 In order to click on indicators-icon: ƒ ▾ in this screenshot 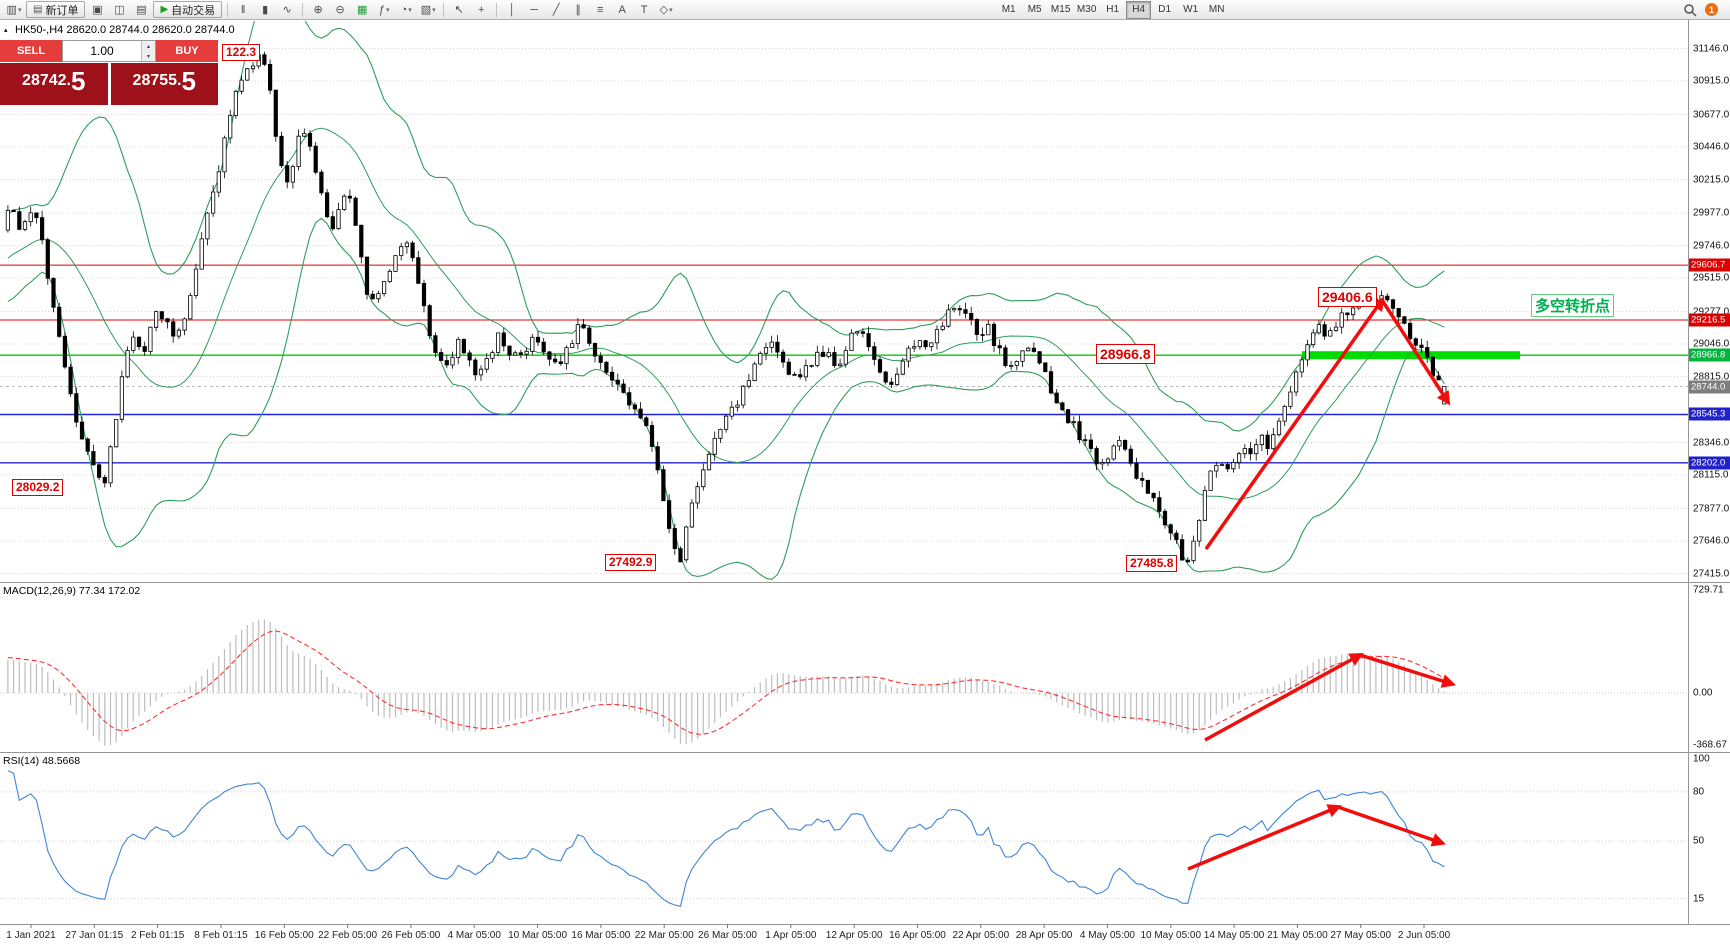, I will do `click(384, 10)`.